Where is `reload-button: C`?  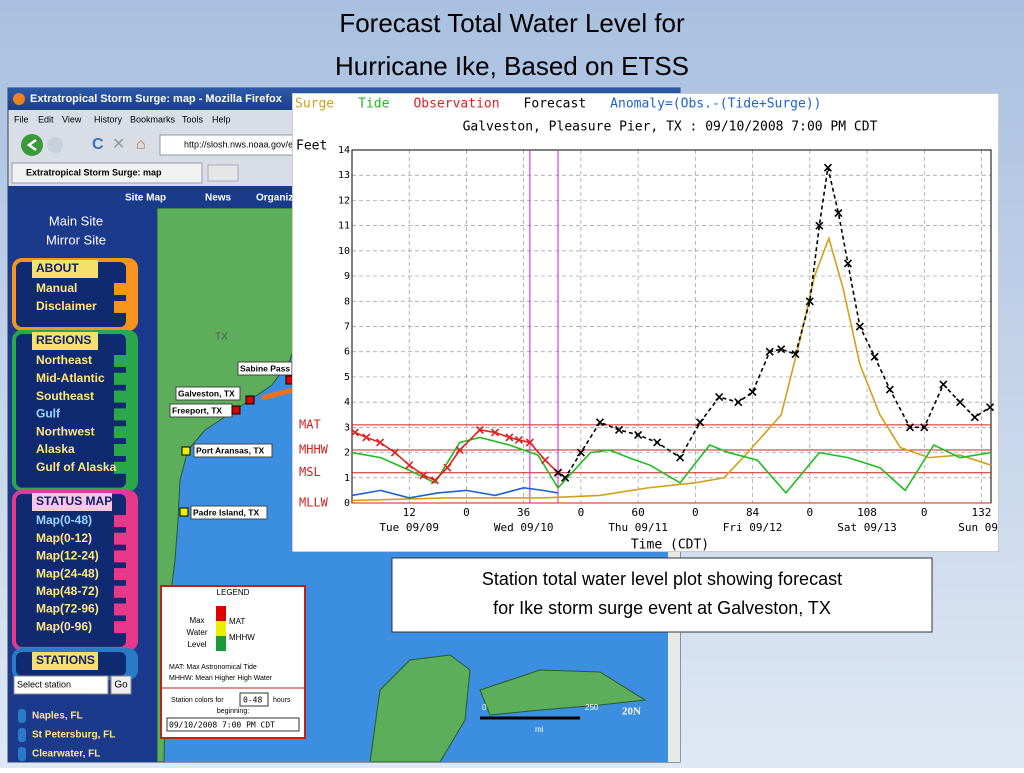 reload-button: C is located at coordinates (98, 144).